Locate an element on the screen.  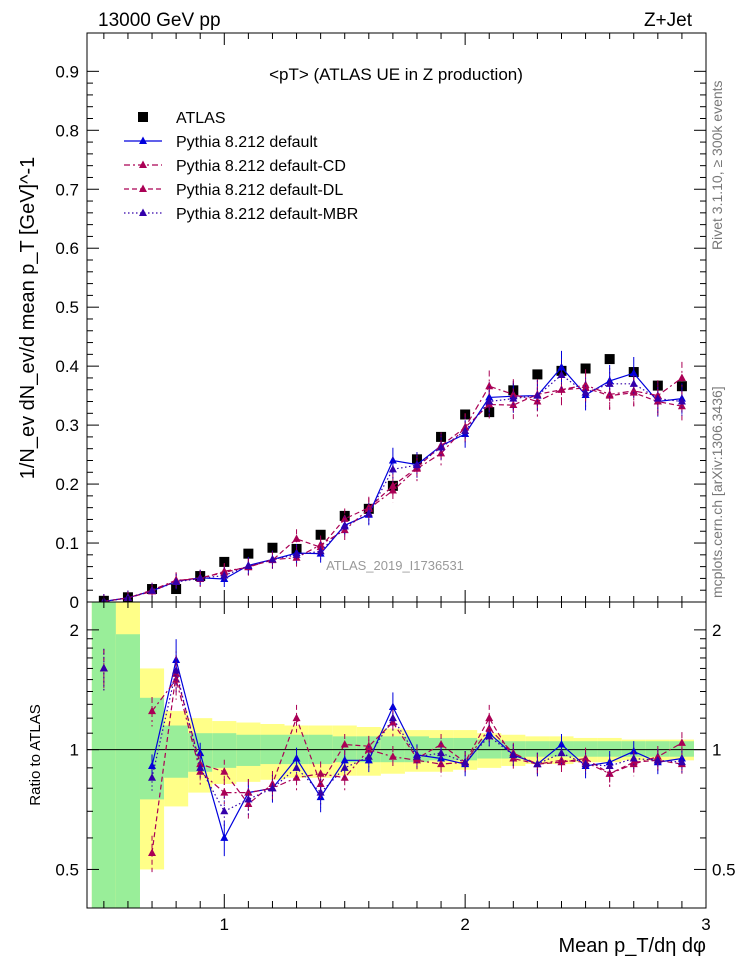
main-ytick-label-6: 0.6 is located at coordinates (67, 248).